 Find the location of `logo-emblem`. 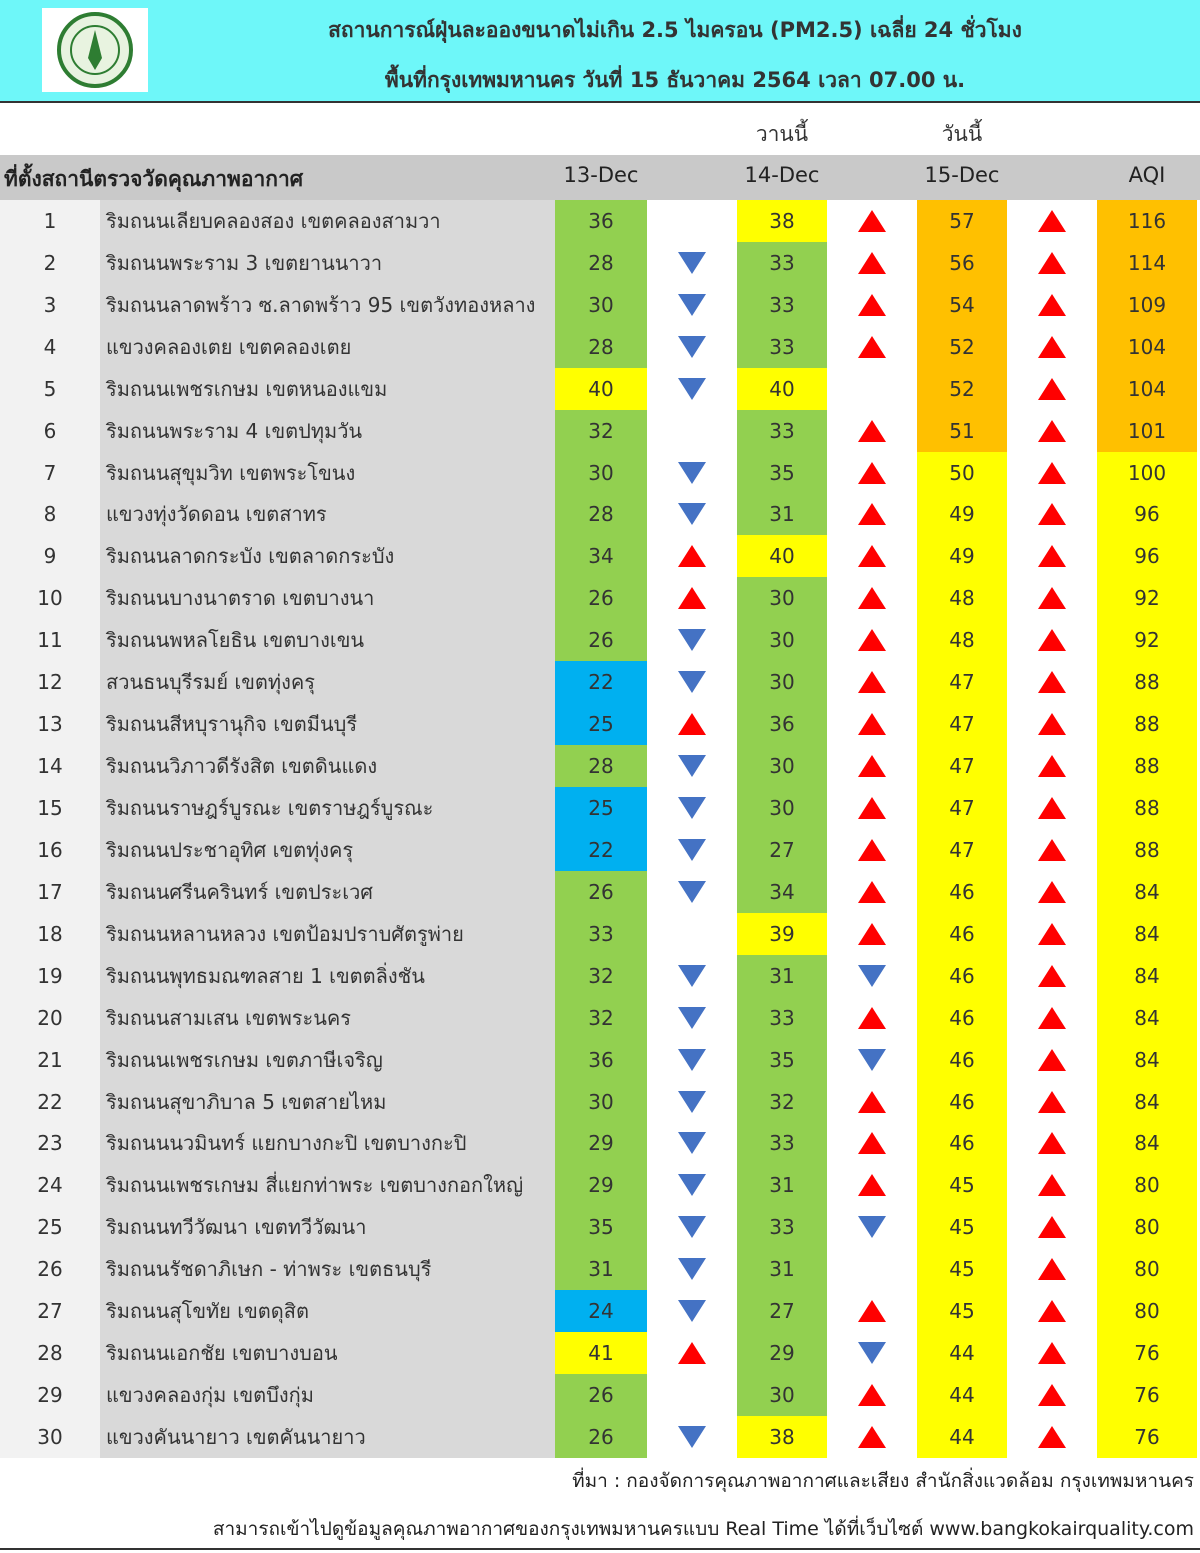

logo-emblem is located at coordinates (95, 50).